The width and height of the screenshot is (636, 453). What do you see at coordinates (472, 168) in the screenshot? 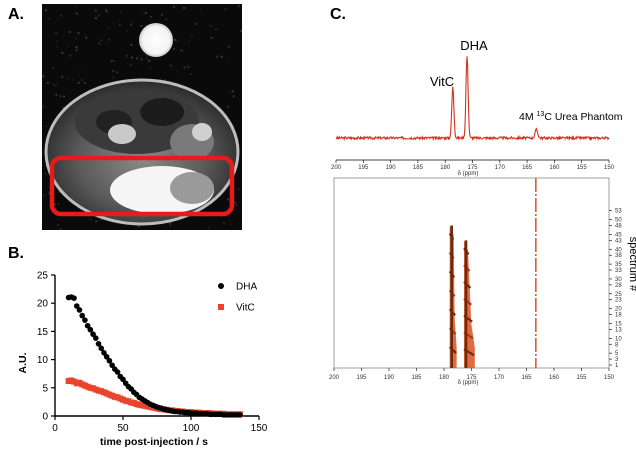
I see `c-top-x-tick-label: 175` at bounding box center [472, 168].